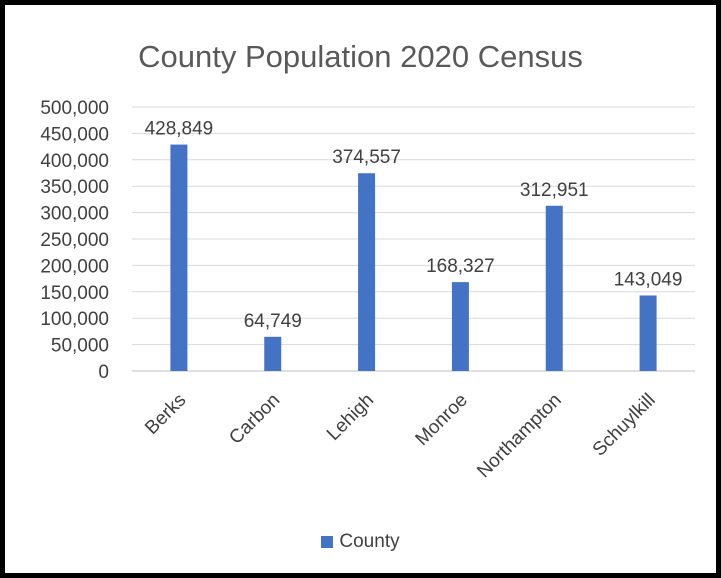 The height and width of the screenshot is (578, 721). I want to click on data-label: 143,049, so click(648, 279).